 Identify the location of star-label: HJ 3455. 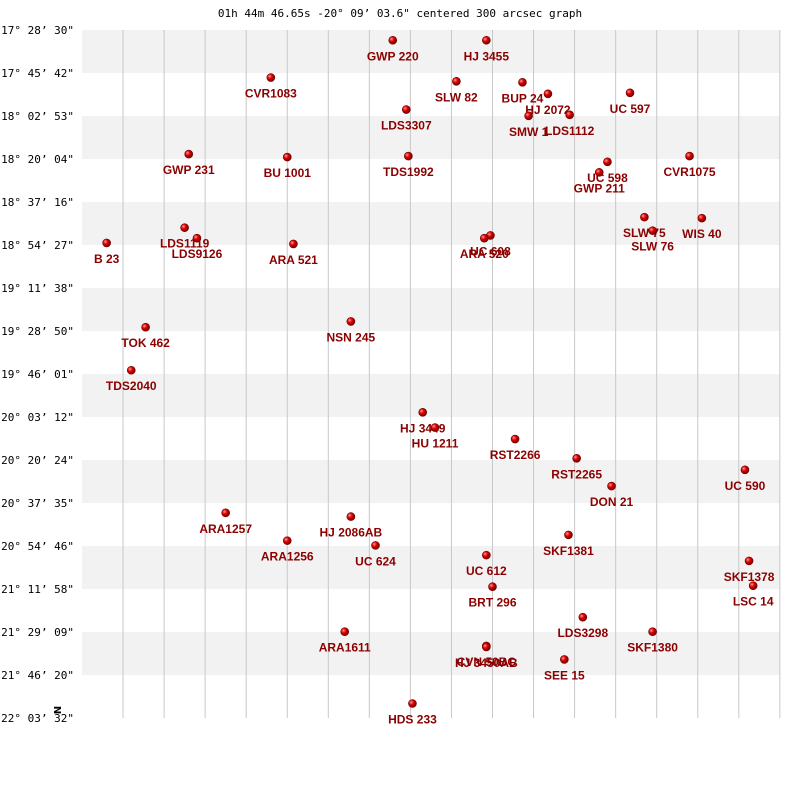
(487, 56).